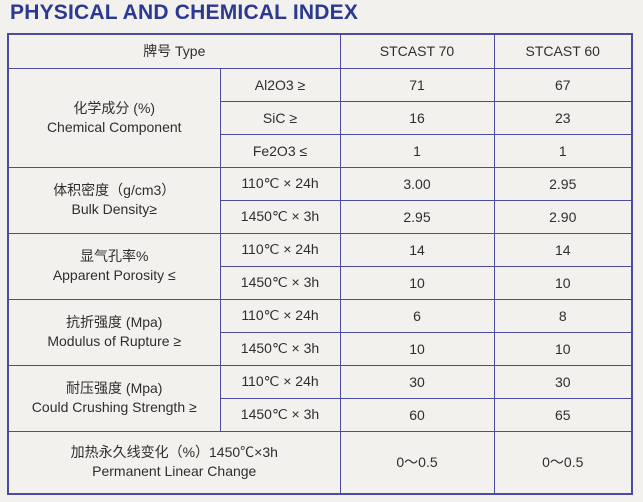  I want to click on table-header-row: 牌号 Type STCAST 70 STCAST 60, so click(320, 51).